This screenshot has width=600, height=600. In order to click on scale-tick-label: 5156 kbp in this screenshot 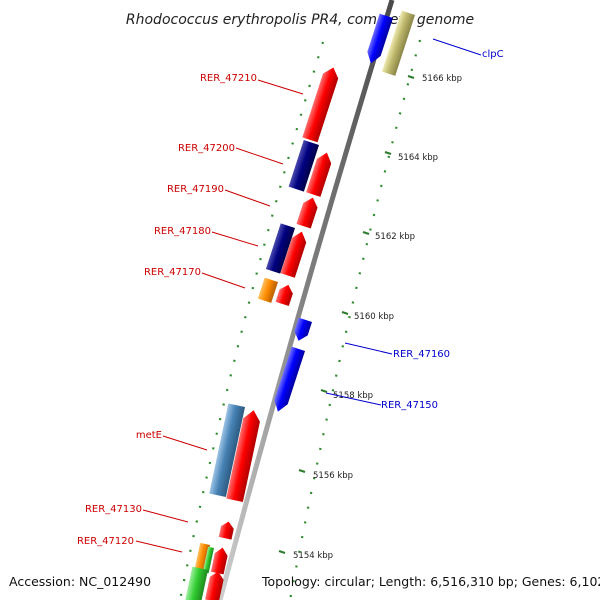, I will do `click(333, 476)`.